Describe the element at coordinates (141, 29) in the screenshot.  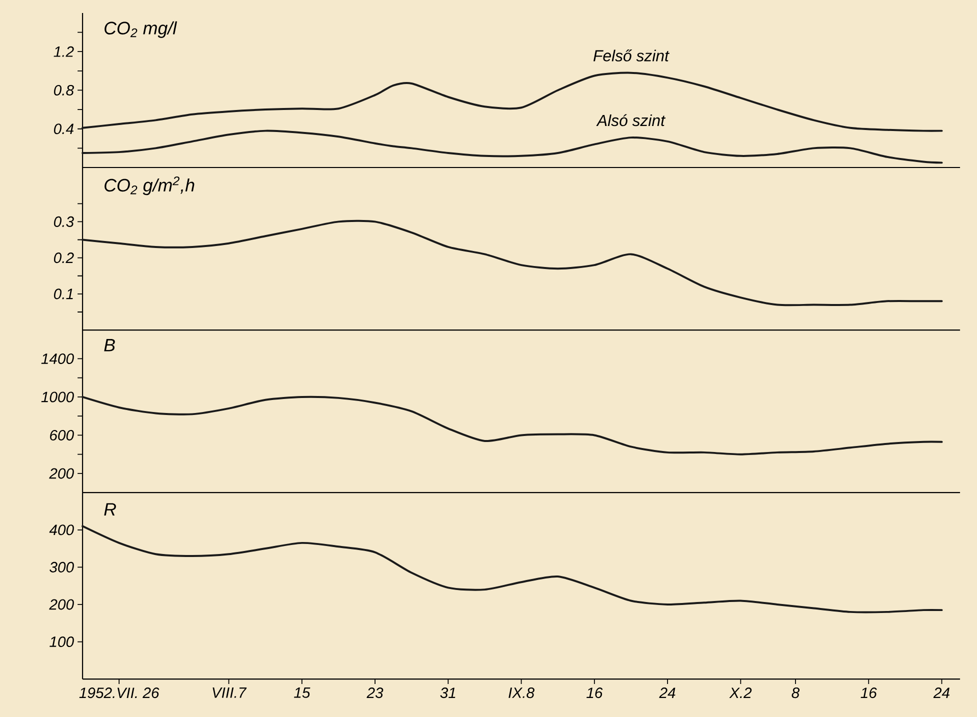
I see `chart-title: CO$_{2}$ mg/l` at that location.